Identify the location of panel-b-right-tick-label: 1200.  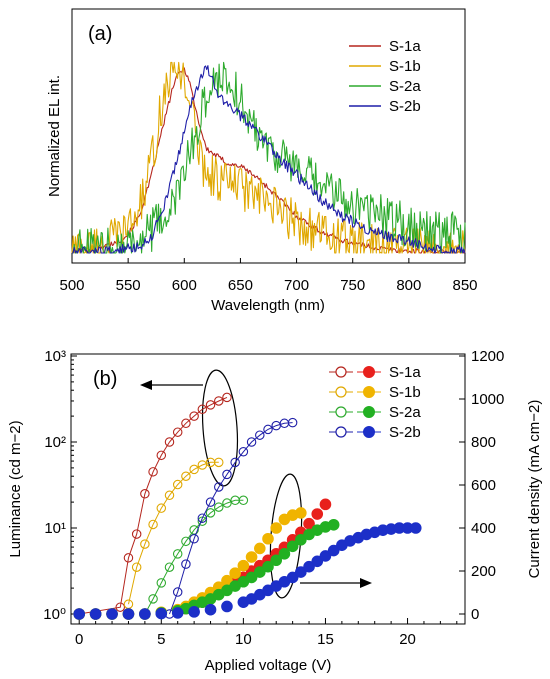
(487, 356).